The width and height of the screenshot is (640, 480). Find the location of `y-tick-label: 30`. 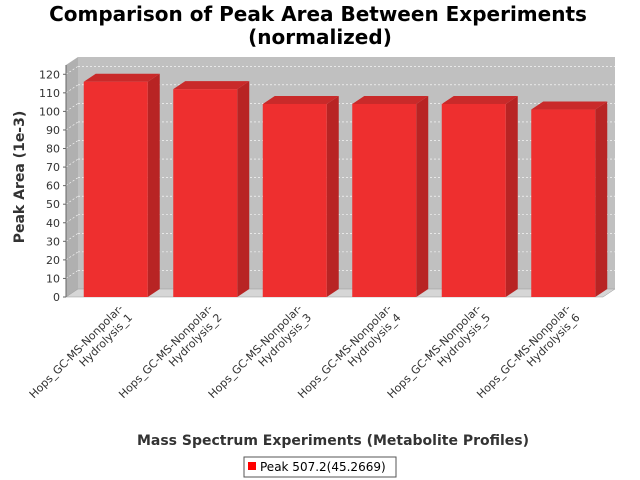

y-tick-label: 30 is located at coordinates (53, 241).